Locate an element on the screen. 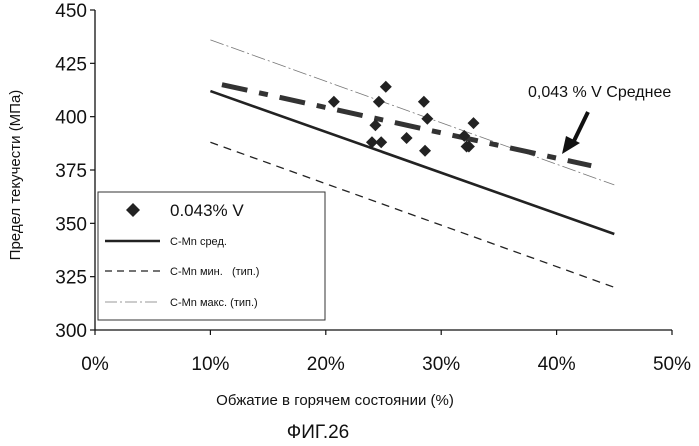 This screenshot has height=446, width=699. legend-label-3: C-Mn макс. (тип.) is located at coordinates (214, 303).